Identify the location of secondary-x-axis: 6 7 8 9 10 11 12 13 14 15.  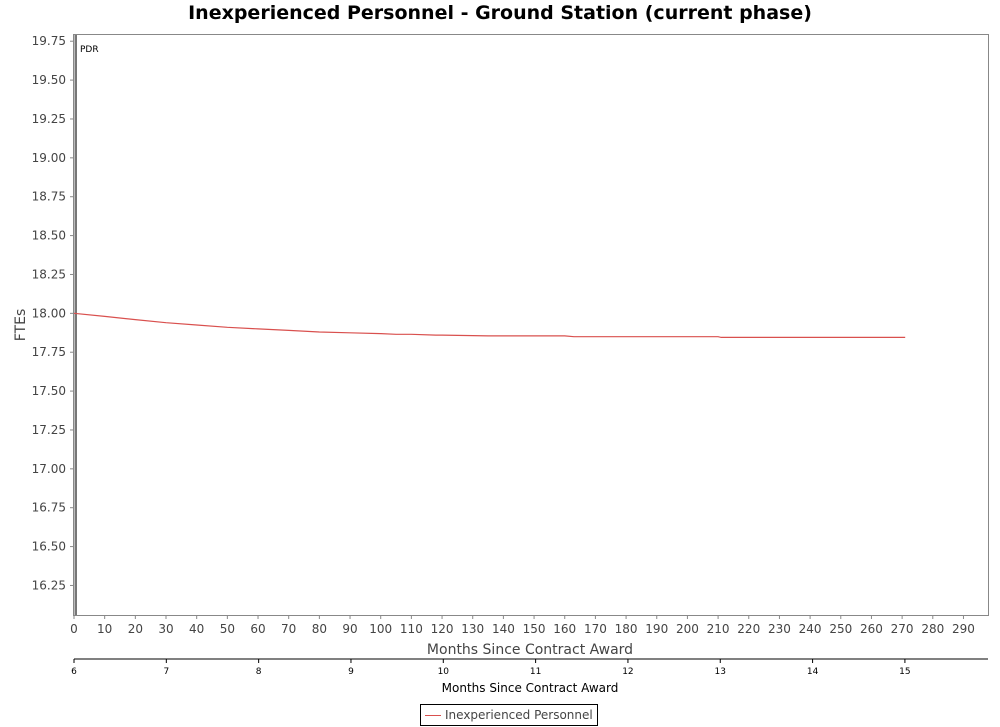
(529, 667).